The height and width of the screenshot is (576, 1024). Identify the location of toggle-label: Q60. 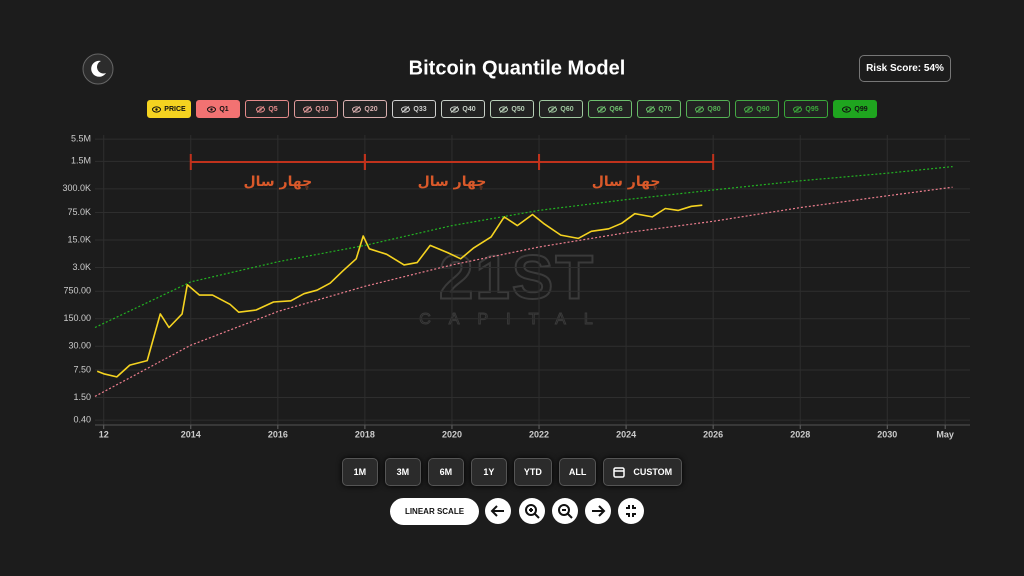
(567, 109).